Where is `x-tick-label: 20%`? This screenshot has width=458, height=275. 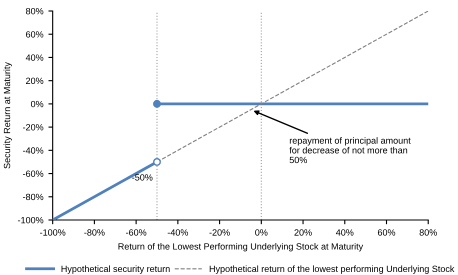 x-tick-label: 20% is located at coordinates (303, 232).